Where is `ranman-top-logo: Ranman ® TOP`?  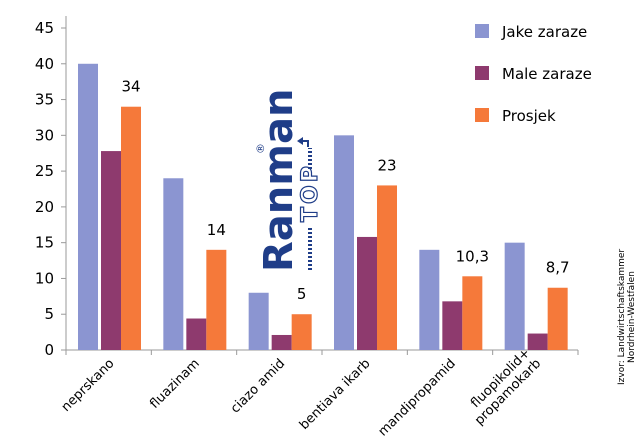
ranman-top-logo: Ranman ® TOP is located at coordinates (289, 180).